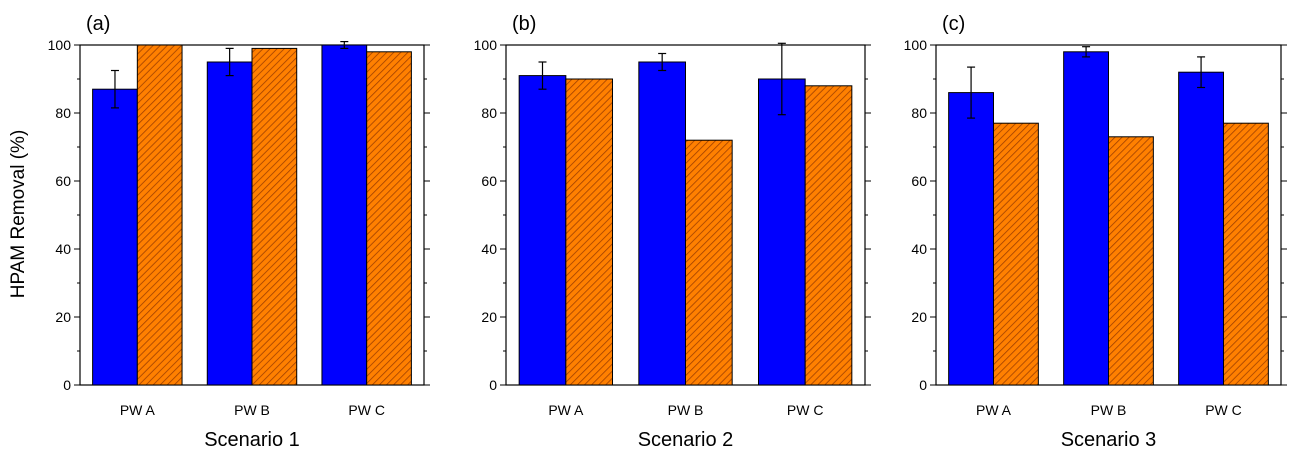 This screenshot has height=450, width=1290. I want to click on y-axis-label: HPAM Removal (%), so click(18, 214).